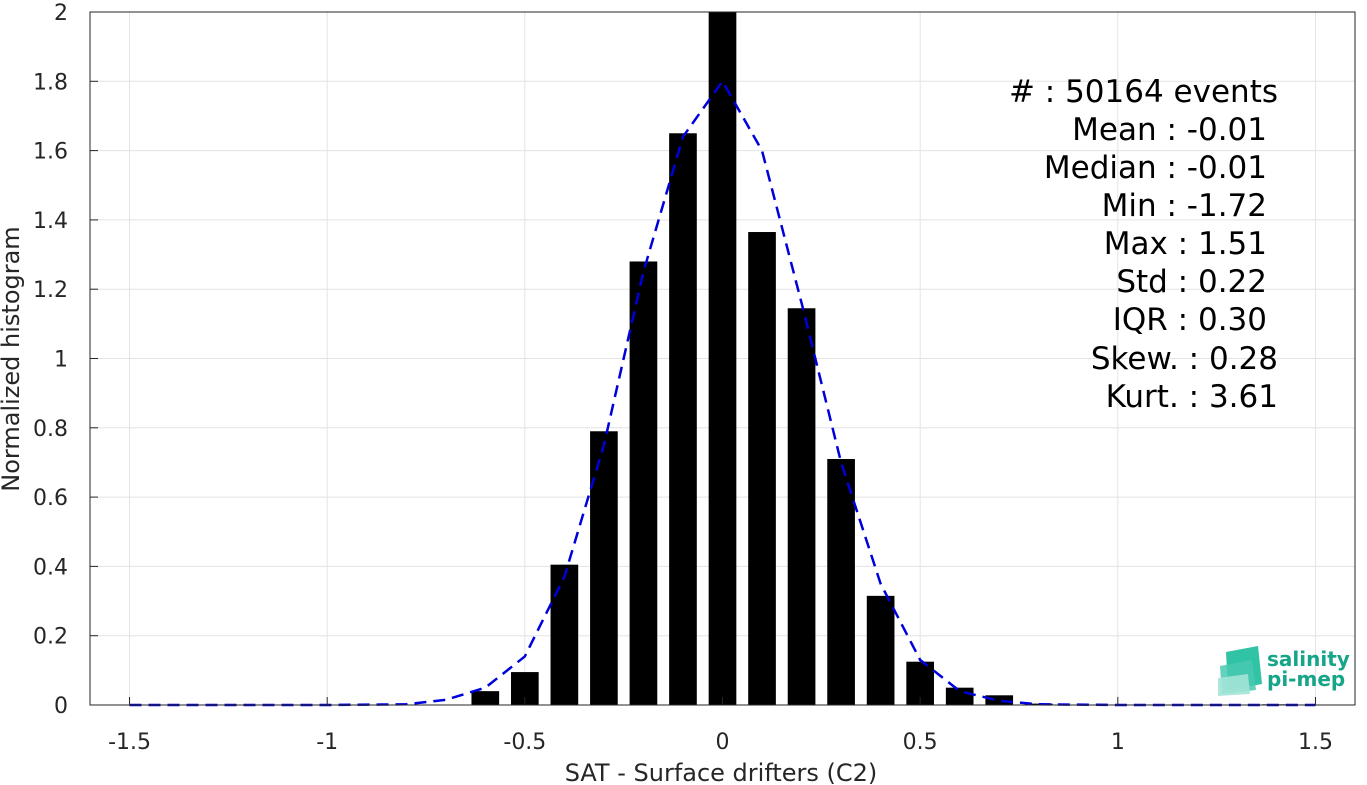 Image resolution: width=1367 pixels, height=785 pixels. What do you see at coordinates (1190, 320) in the screenshot?
I see `stat-iqr: IQR : 0.30` at bounding box center [1190, 320].